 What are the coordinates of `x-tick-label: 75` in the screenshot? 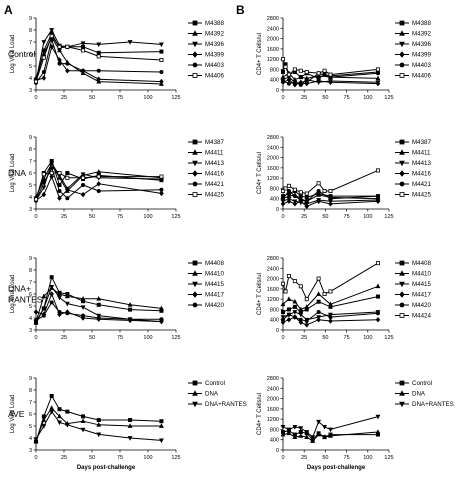 It's located at (347, 338).